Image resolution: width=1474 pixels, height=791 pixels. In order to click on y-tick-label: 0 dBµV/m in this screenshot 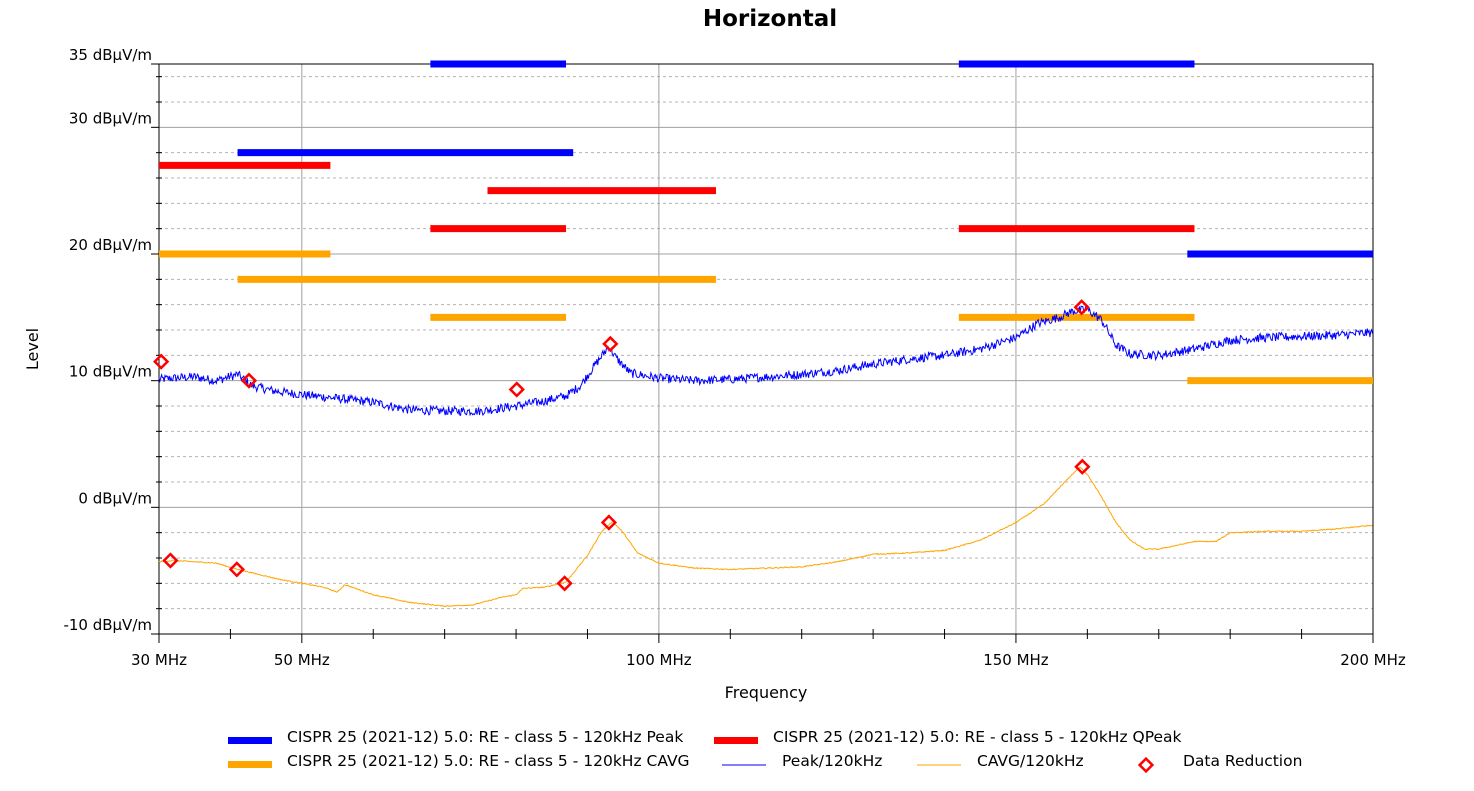, I will do `click(115, 498)`.